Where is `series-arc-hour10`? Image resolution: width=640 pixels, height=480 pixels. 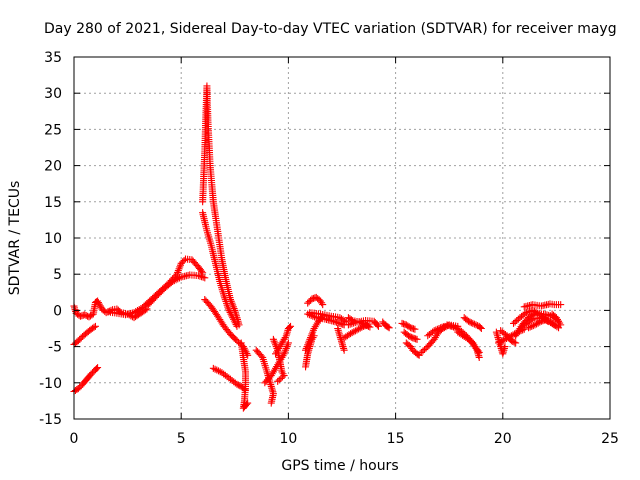
series-arc-hour10 is located at coordinates (283, 340).